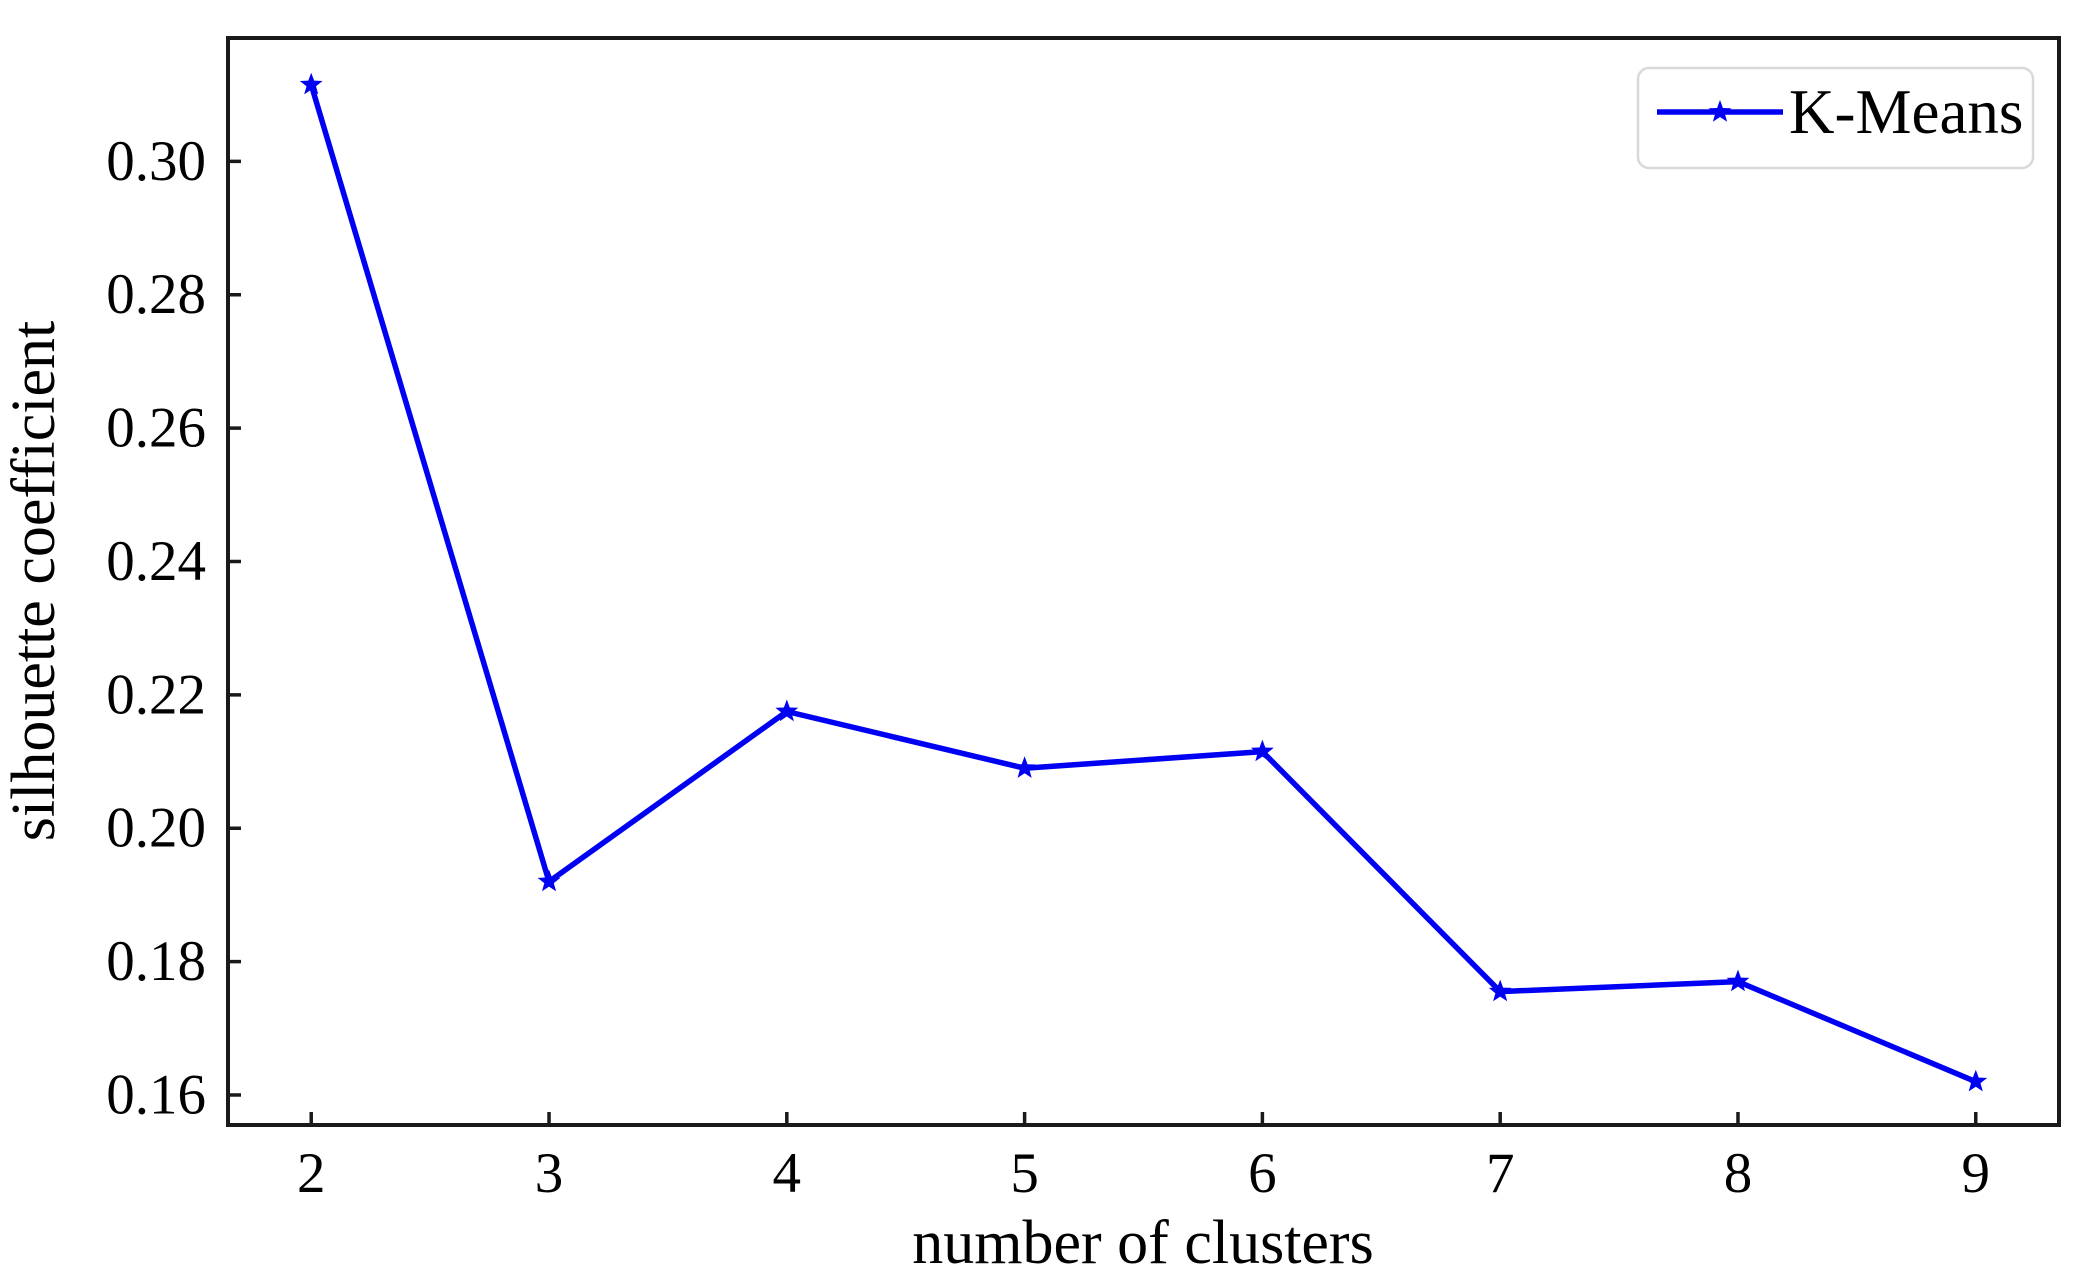 This screenshot has width=2091, height=1284. I want to click on x-tick-label: 4, so click(787, 1173).